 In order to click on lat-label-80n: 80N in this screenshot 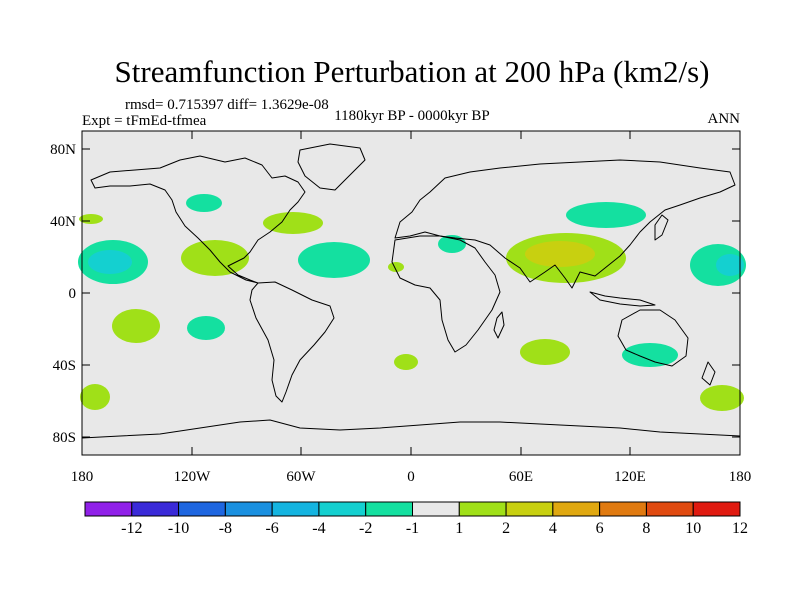, I will do `click(63, 150)`.